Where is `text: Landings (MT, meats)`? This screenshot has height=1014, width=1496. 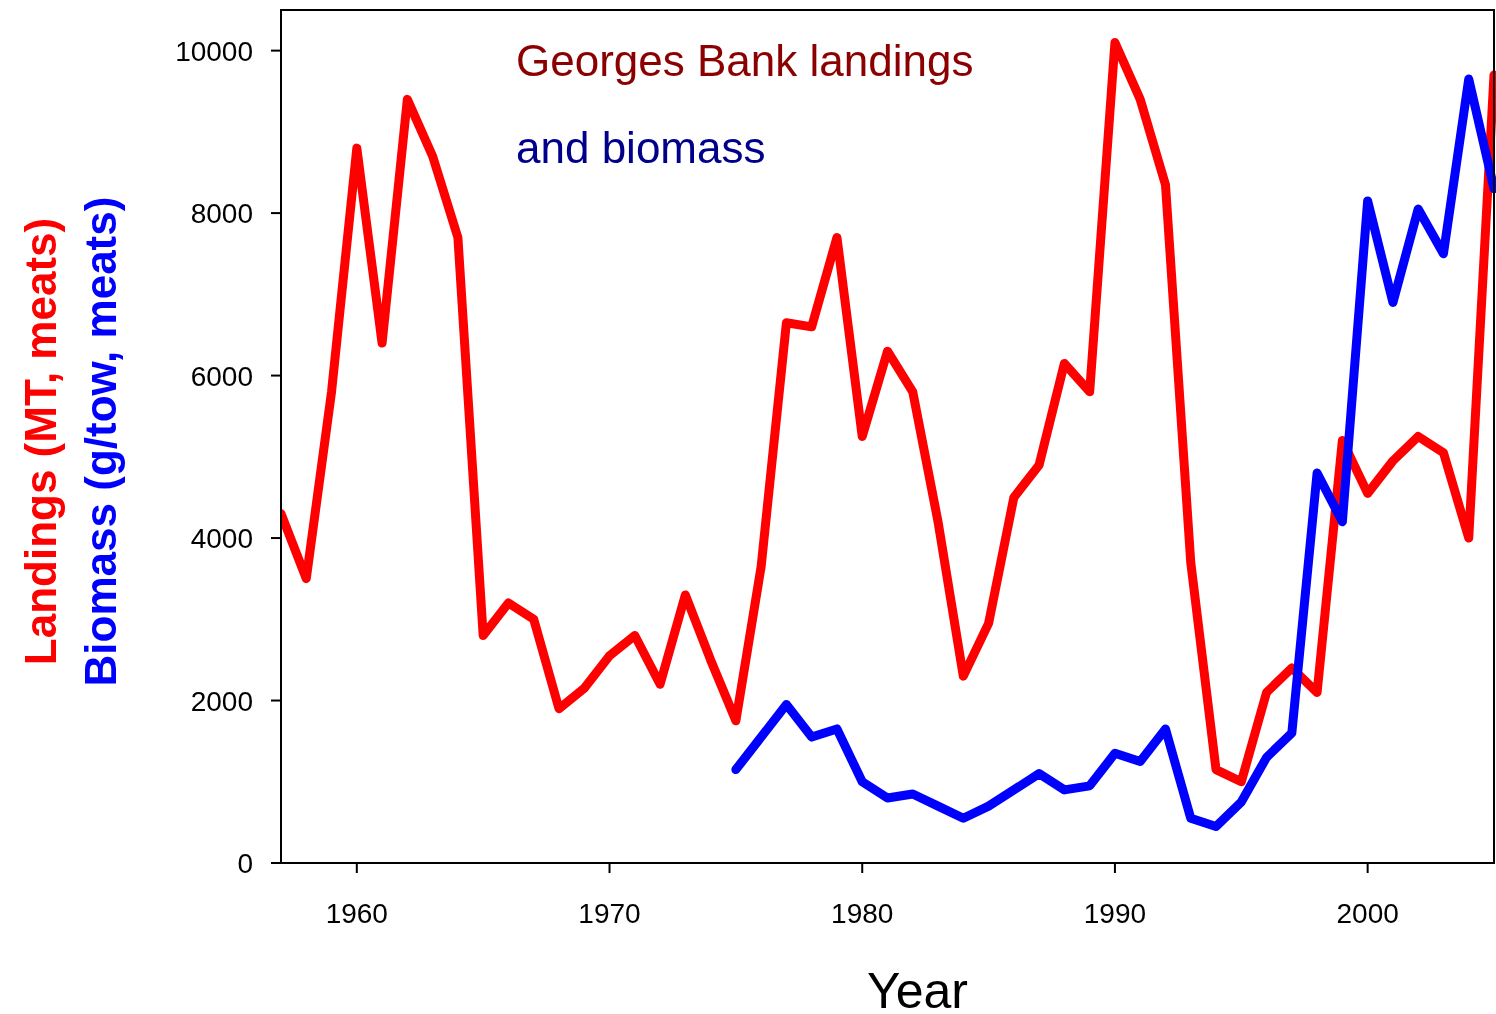 text: Landings (MT, meats) is located at coordinates (40, 441).